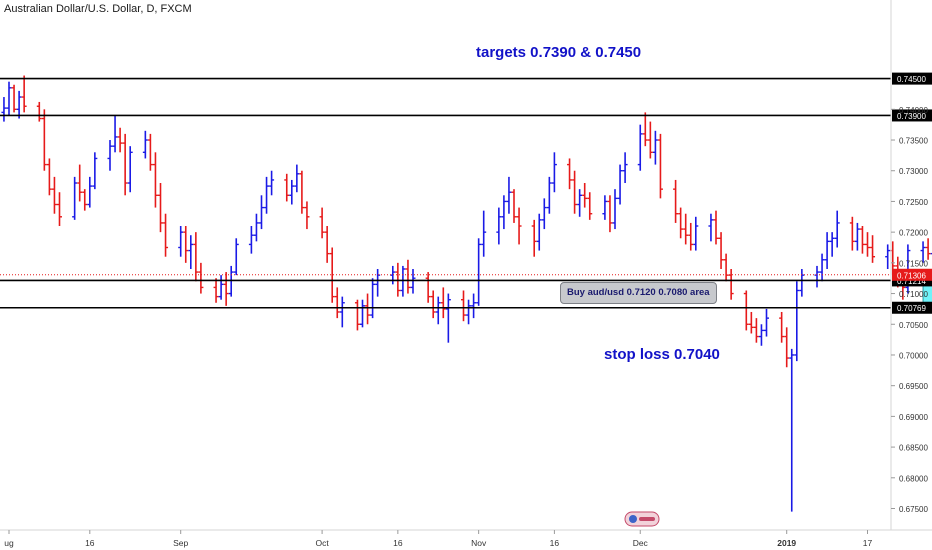 This screenshot has height=550, width=932. Describe the element at coordinates (913, 202) in the screenshot. I see `price-tick-label: 0.72500` at that location.